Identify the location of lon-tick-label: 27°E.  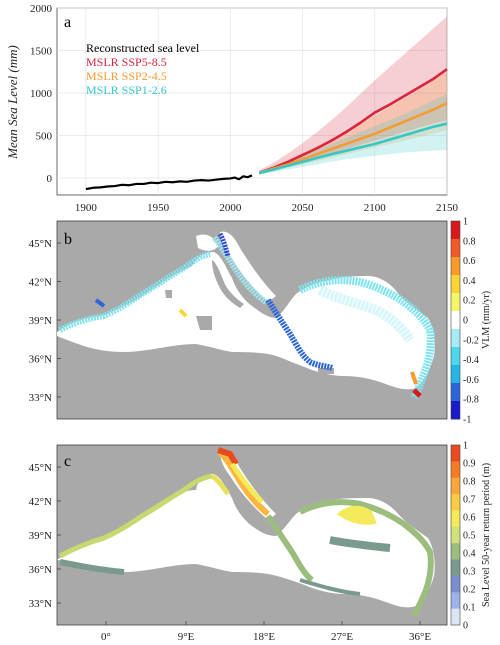
(342, 637).